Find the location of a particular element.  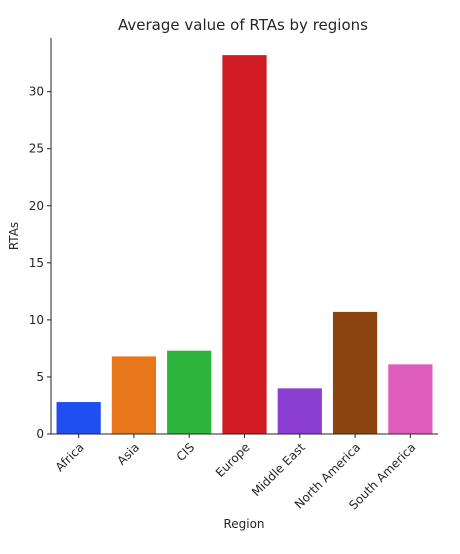

y-axis: 0 5 10 15 20 25 30 is located at coordinates (40, 239).